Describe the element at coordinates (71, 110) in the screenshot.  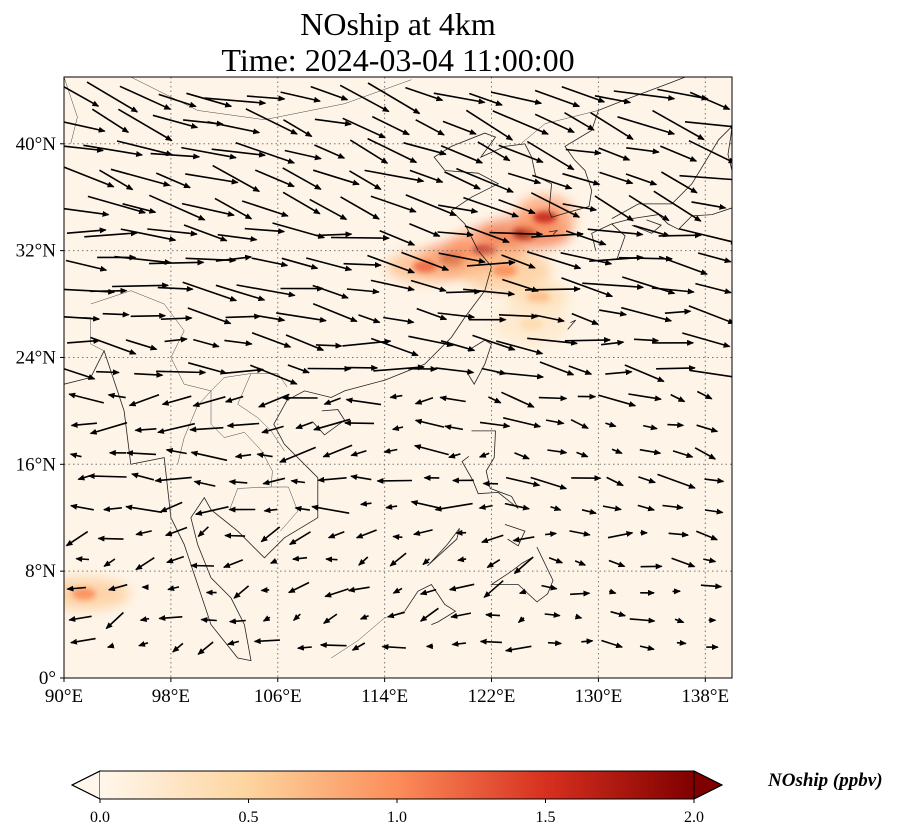
I see `border-segment` at that location.